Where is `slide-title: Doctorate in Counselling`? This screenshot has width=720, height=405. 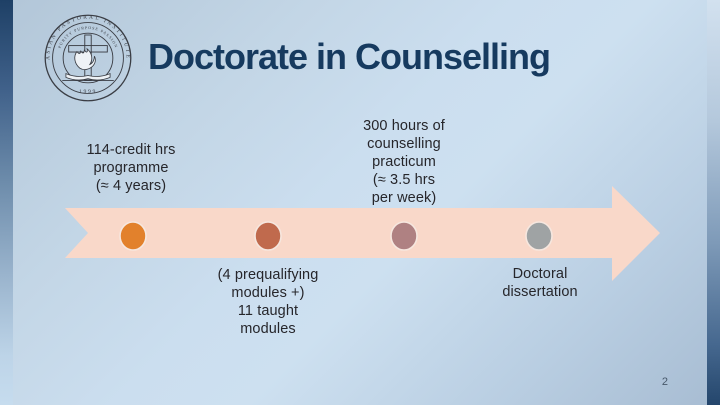 slide-title: Doctorate in Counselling is located at coordinates (349, 56).